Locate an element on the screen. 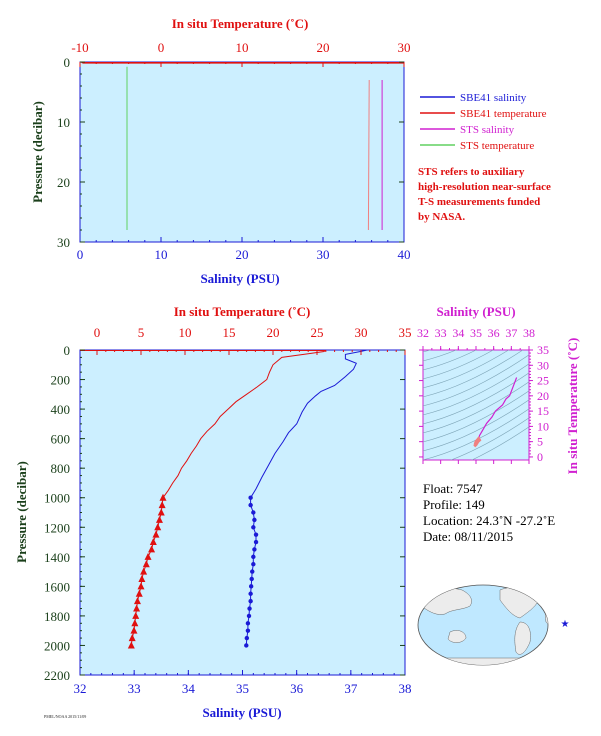 This screenshot has width=601, height=736. sts-note-line-4: by NASA. is located at coordinates (441, 217).